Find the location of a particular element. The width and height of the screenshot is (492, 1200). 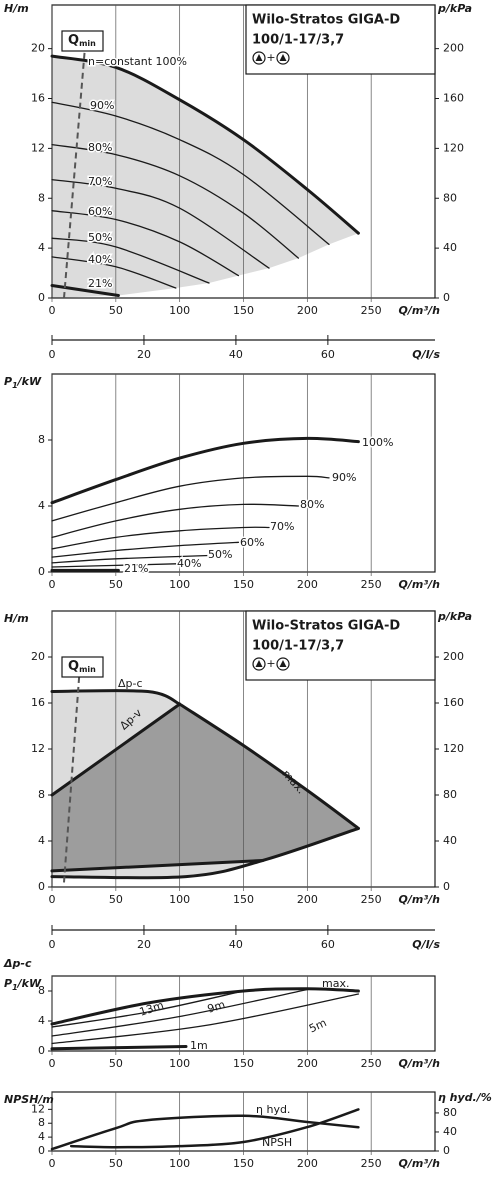

label-part: NPSH/m is located at coordinates (29, 1099).